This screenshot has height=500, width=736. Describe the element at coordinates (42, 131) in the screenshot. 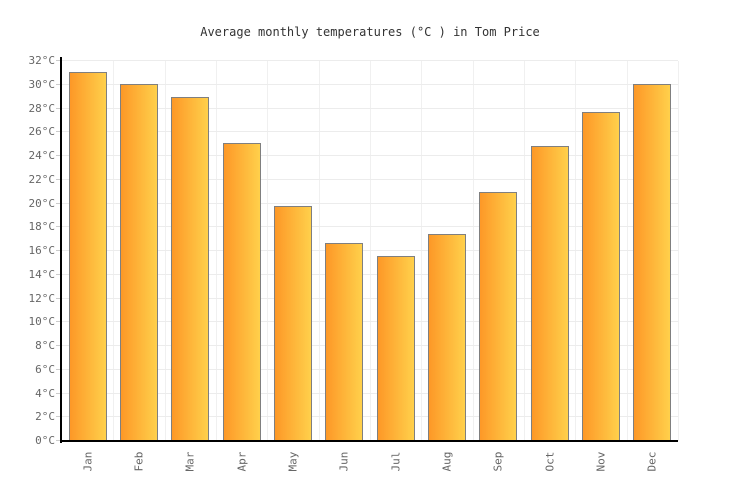

I see `y-axis-label: 26°C` at that location.